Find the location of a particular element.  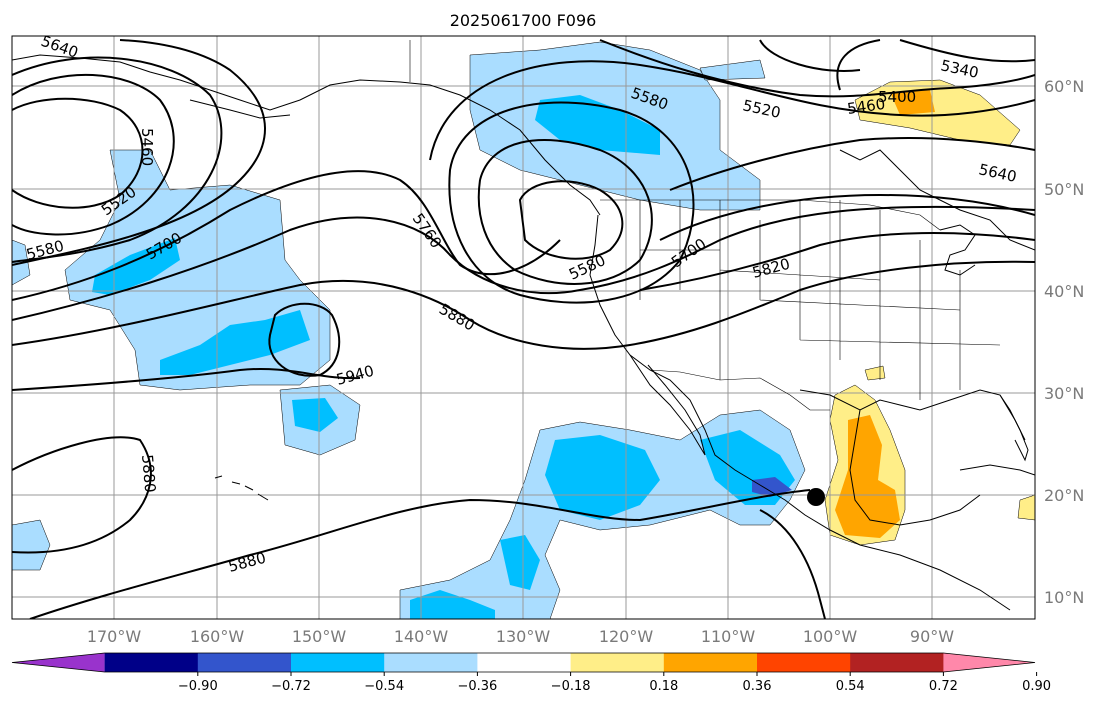

contour-5820-north is located at coordinates (837, 261).